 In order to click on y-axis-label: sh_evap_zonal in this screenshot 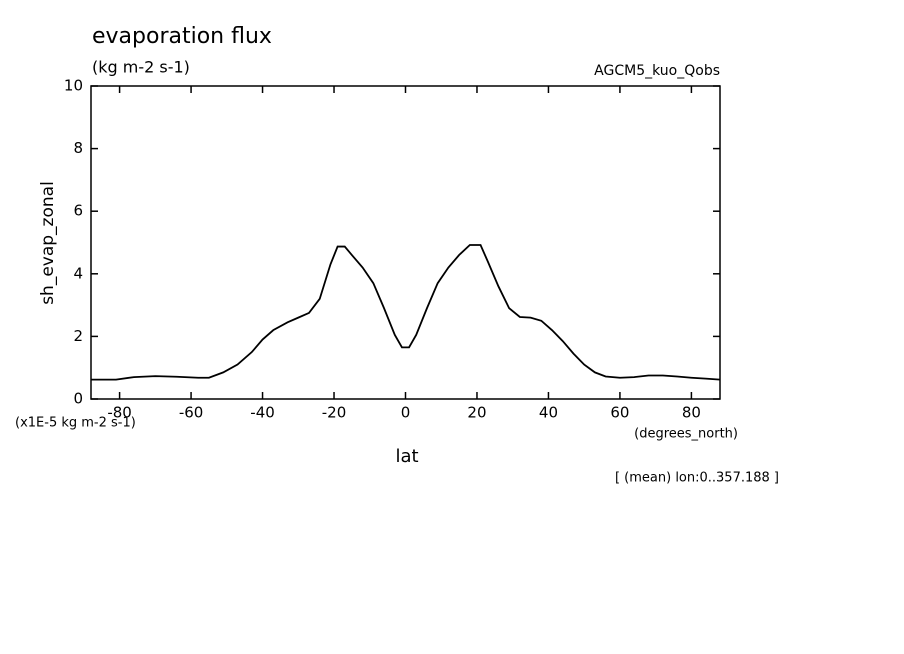, I will do `click(48, 243)`.